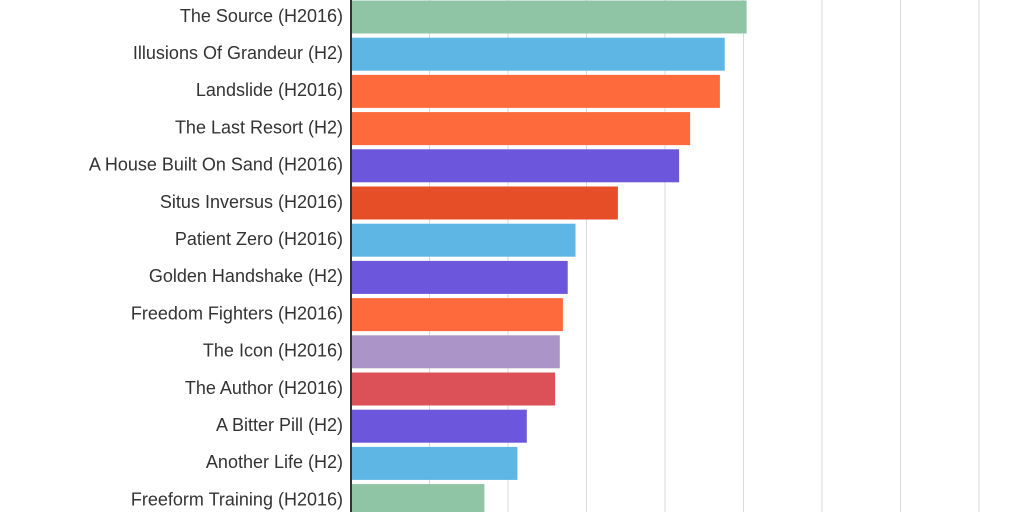  Describe the element at coordinates (259, 239) in the screenshot. I see `category-label: Patient Zero (H2016)` at that location.